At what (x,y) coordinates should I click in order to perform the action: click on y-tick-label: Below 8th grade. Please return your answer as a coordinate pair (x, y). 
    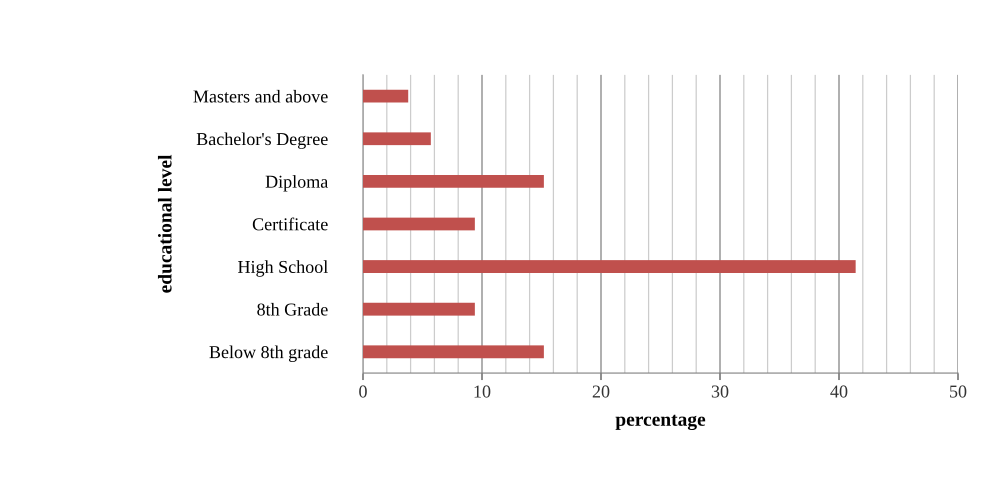
    Looking at the image, I should click on (268, 354).